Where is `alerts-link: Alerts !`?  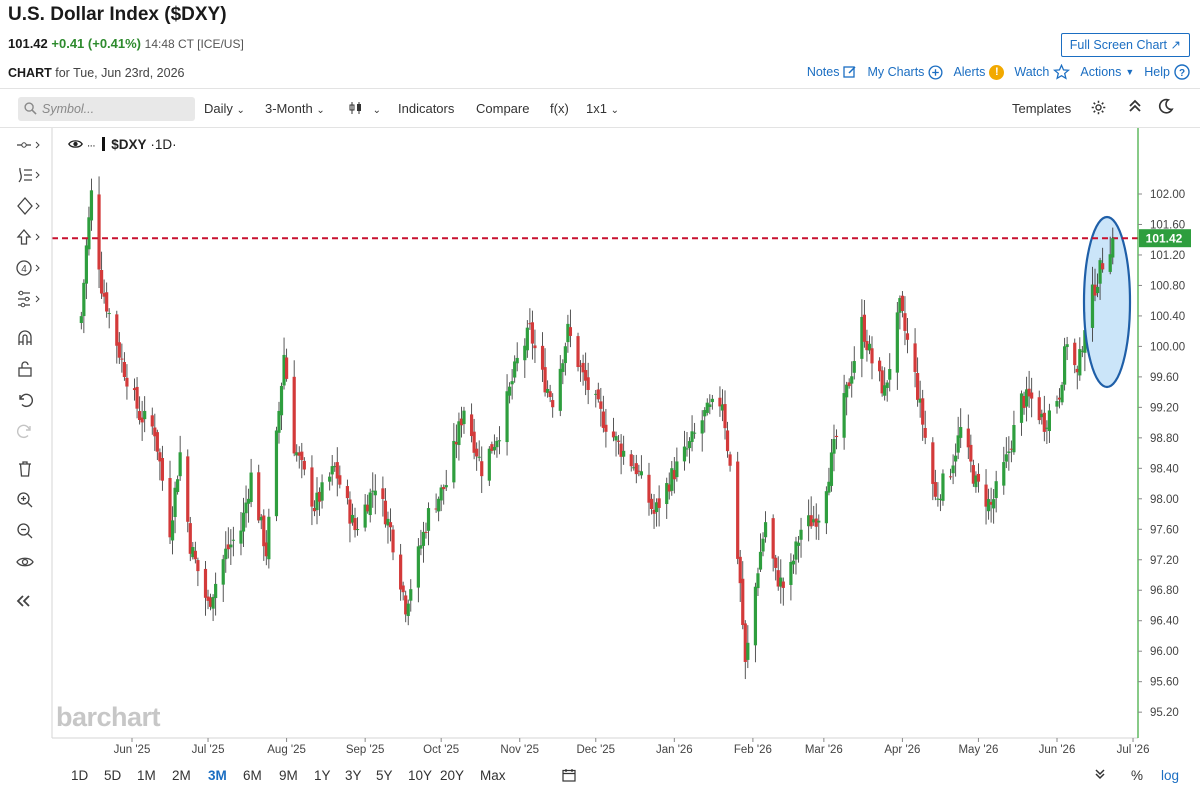
alerts-link: Alerts ! is located at coordinates (979, 72).